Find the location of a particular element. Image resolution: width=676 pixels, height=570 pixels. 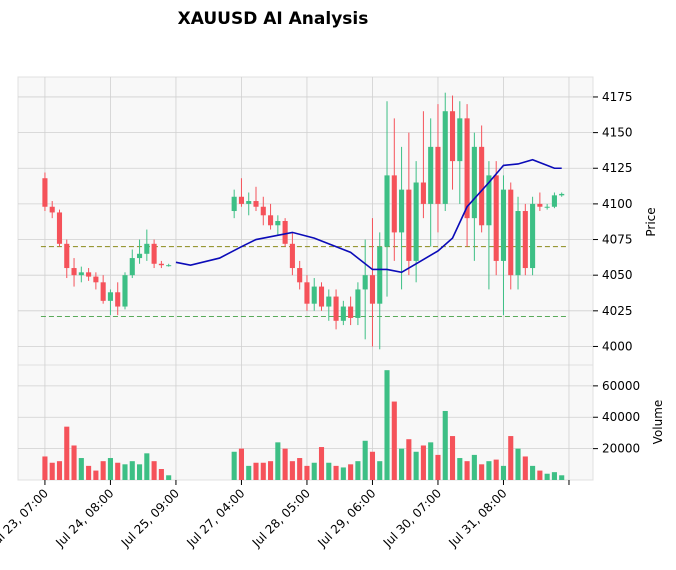

volume-tick-label: 20000 is located at coordinates (621, 449).